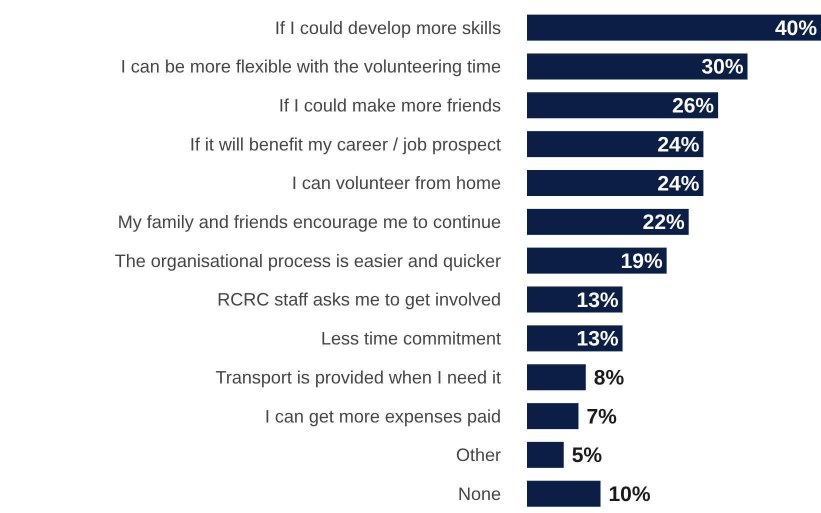 This screenshot has height=513, width=821. What do you see at coordinates (396, 183) in the screenshot?
I see `y-tick-label: I can volunteer from home` at bounding box center [396, 183].